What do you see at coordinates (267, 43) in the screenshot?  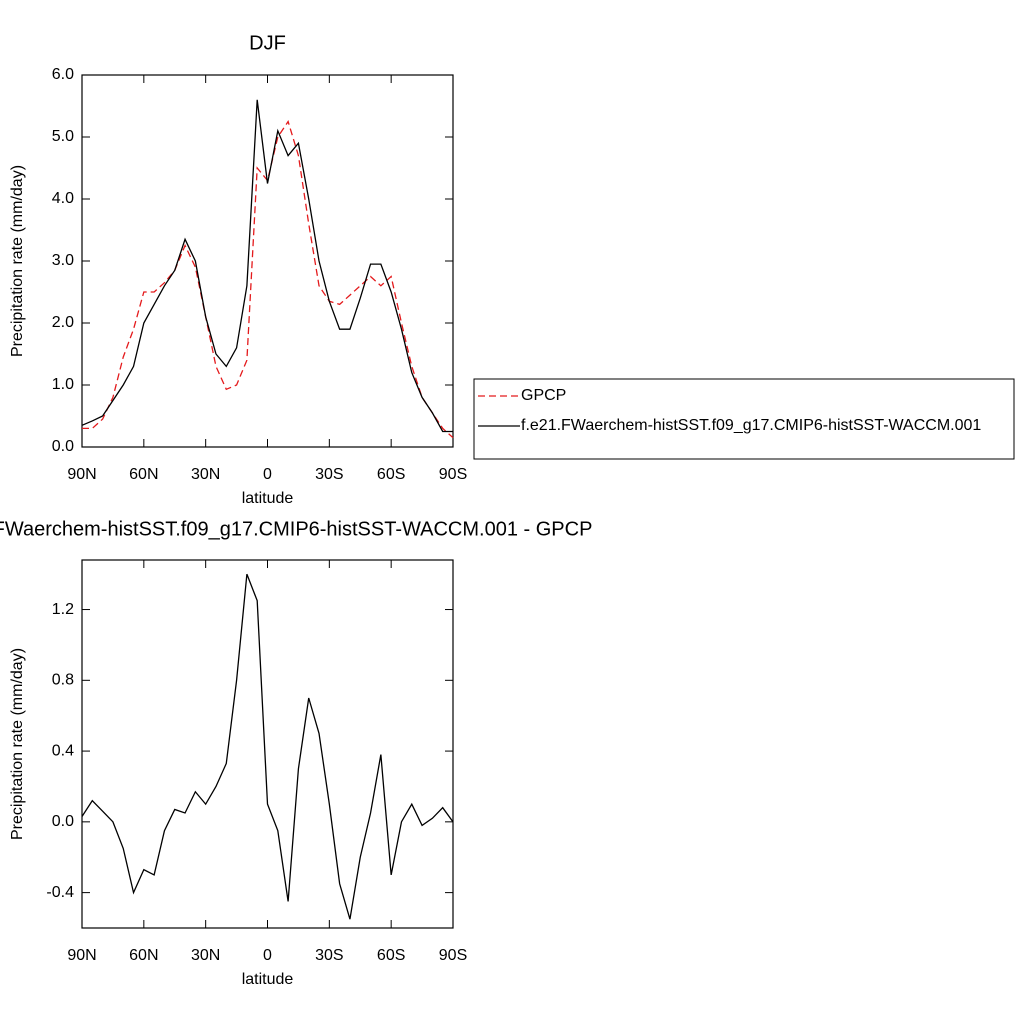 I see `chart-title: DJF` at bounding box center [267, 43].